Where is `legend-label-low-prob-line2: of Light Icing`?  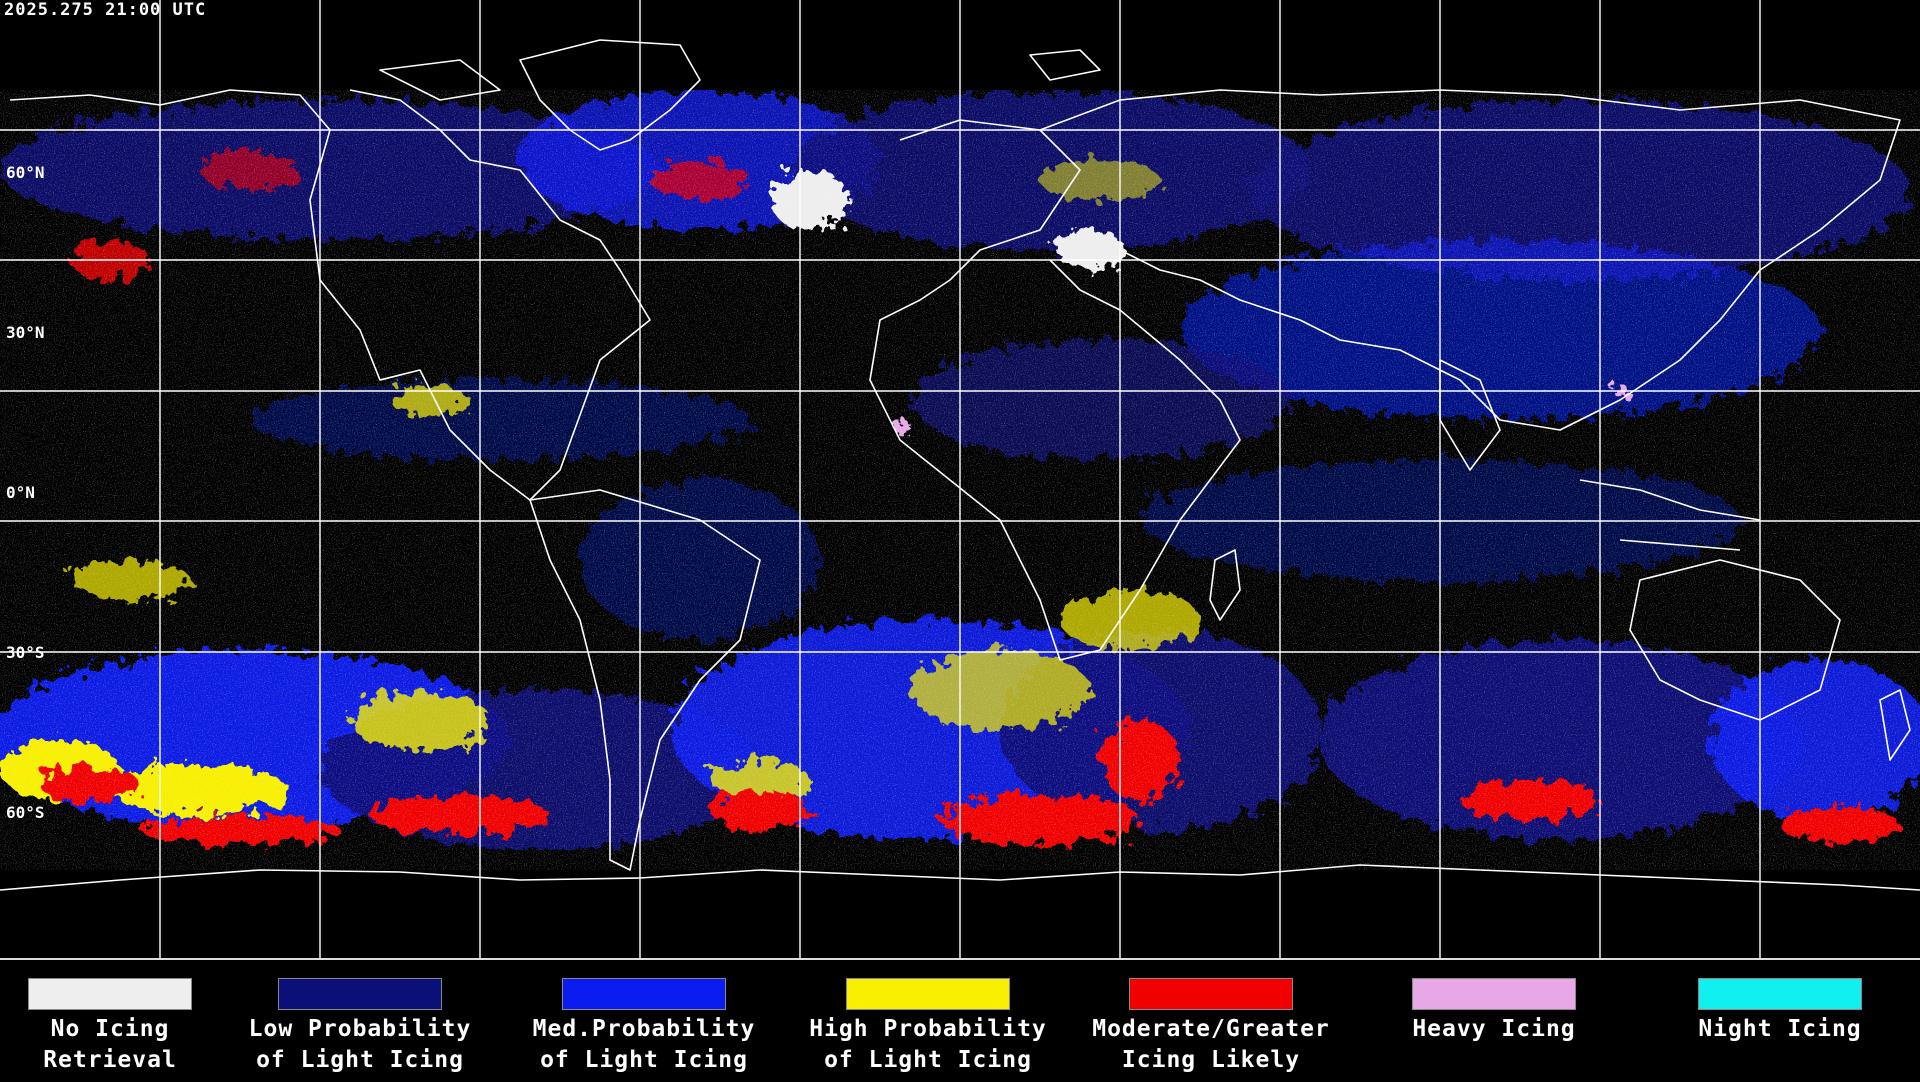
legend-label-low-prob-line2: of Light Icing is located at coordinates (360, 1060).